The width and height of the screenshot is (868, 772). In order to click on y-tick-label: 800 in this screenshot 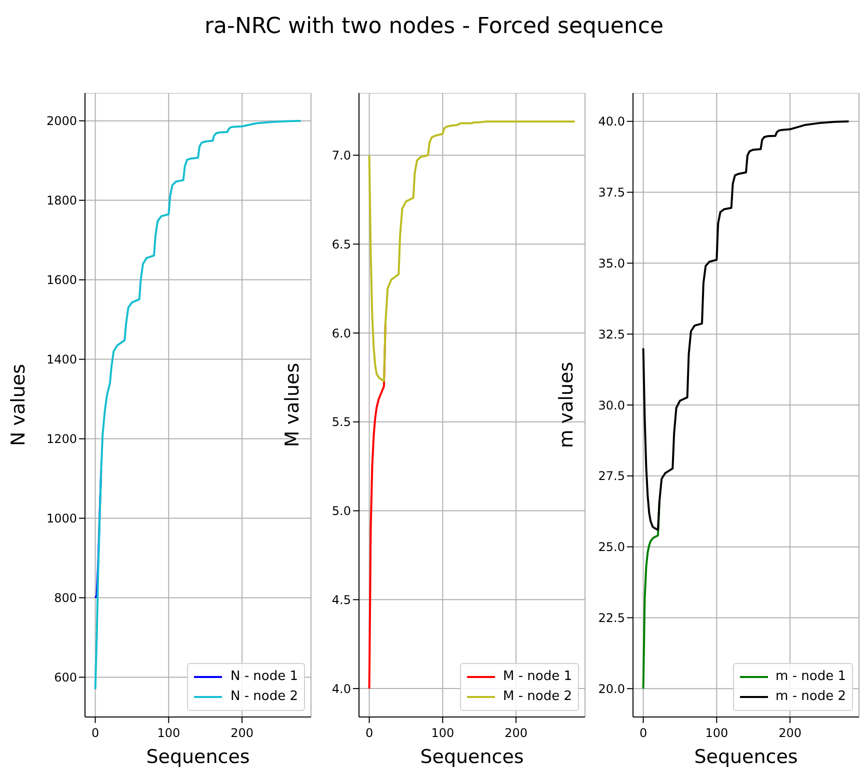, I will do `click(65, 598)`.